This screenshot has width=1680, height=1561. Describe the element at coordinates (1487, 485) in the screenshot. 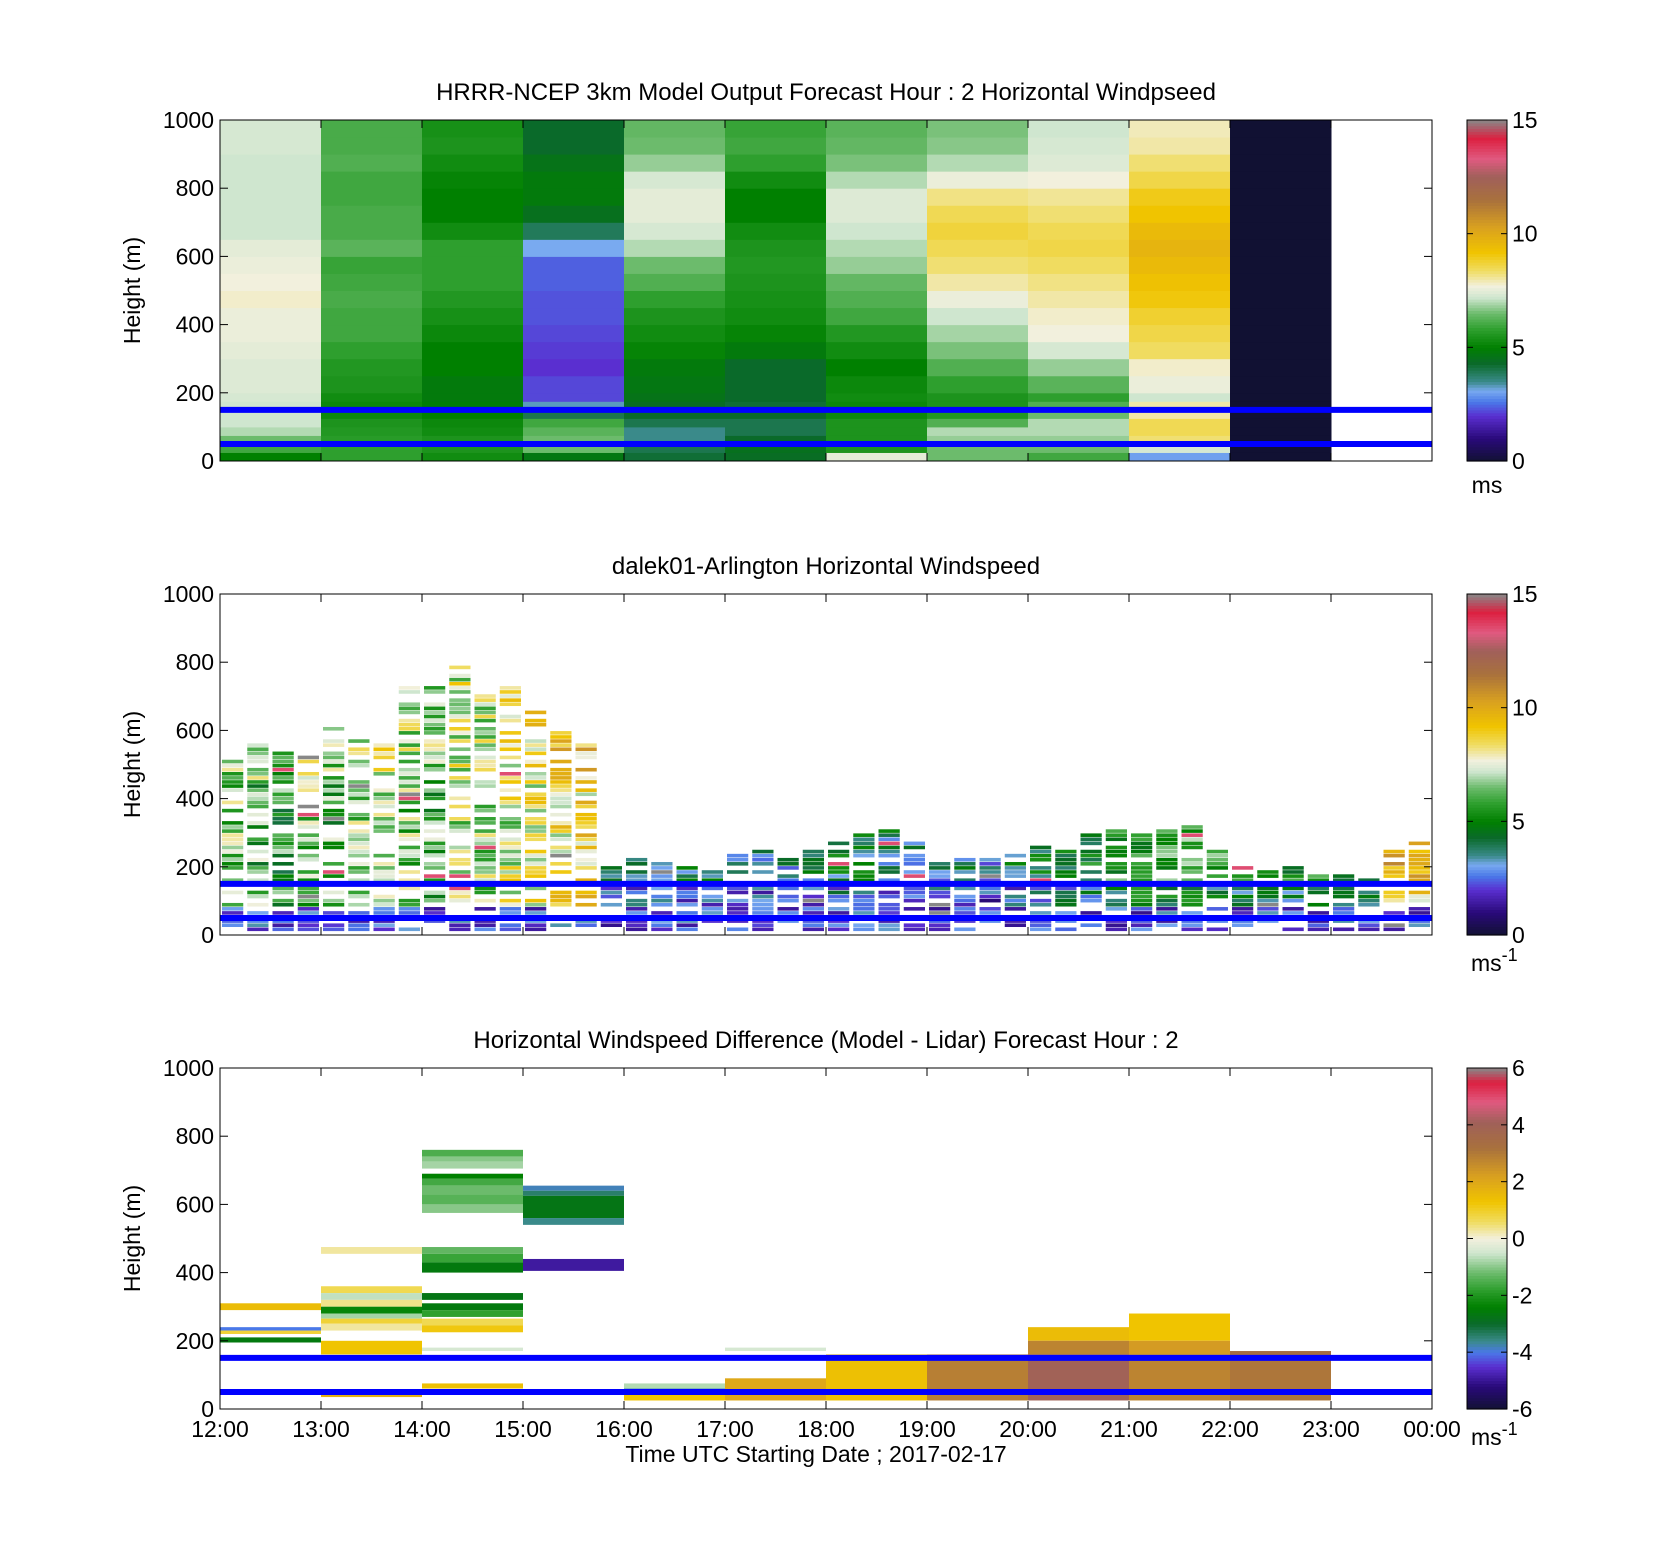

I see `colorbar-unit-label: ms` at that location.